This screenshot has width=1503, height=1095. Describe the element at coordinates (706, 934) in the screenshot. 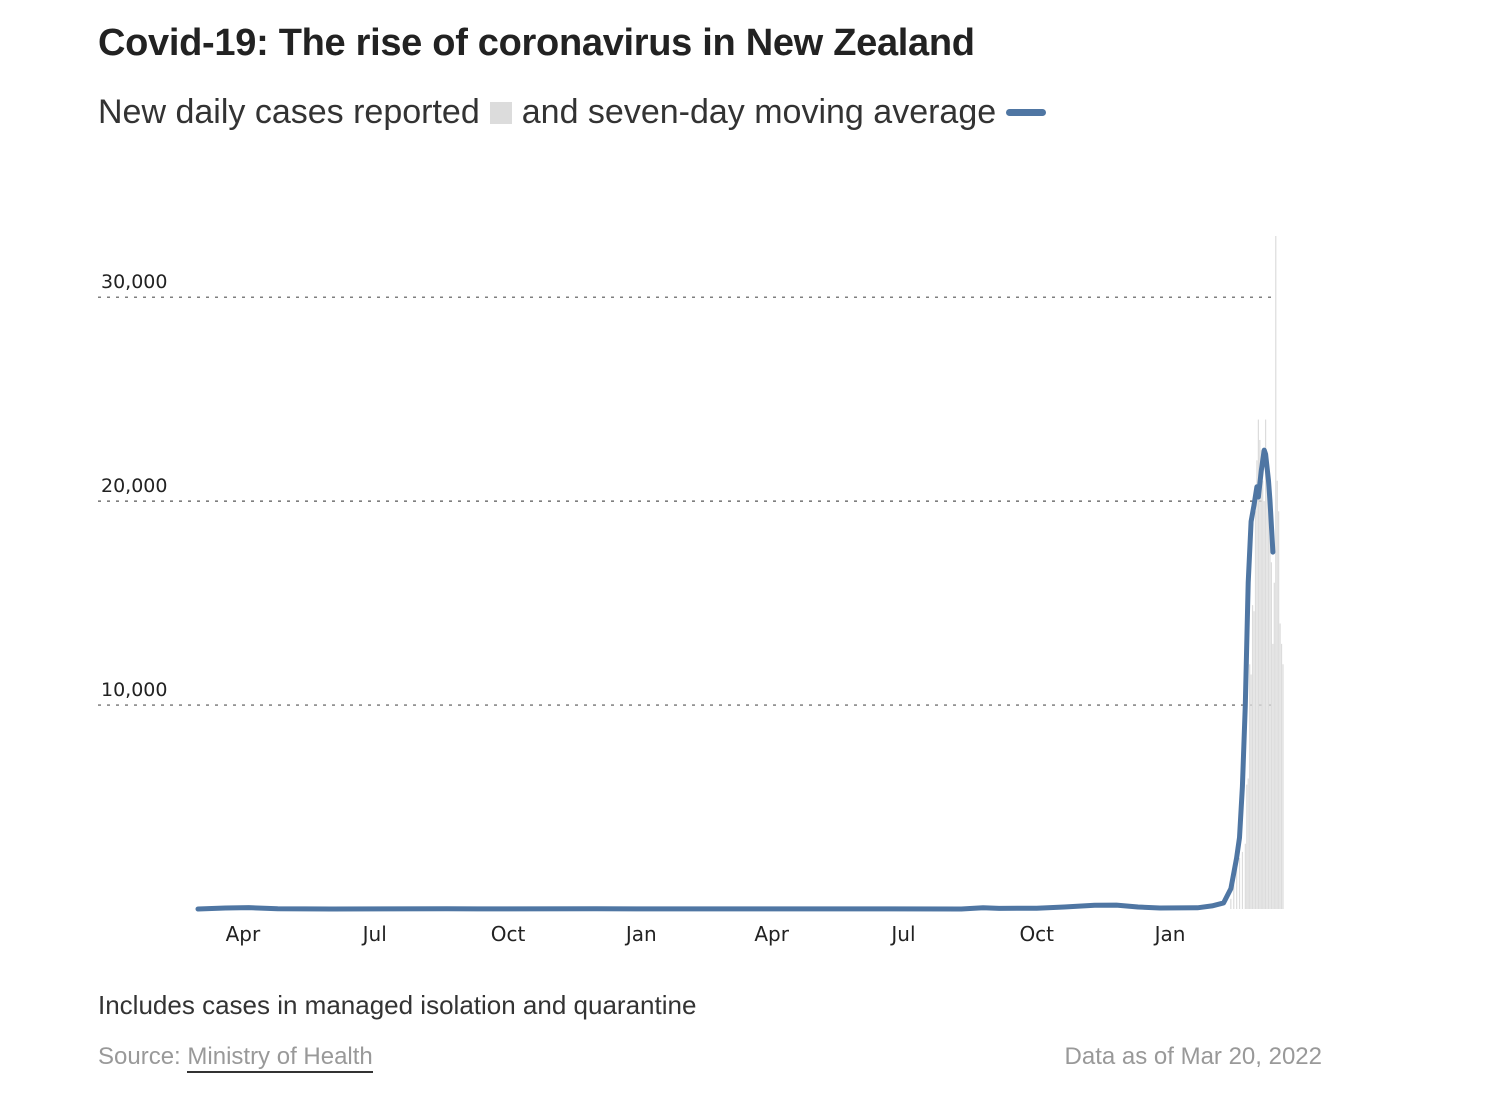

I see `x-axis: Apr Jul Oct Jan Apr Jul Oct Jan` at that location.